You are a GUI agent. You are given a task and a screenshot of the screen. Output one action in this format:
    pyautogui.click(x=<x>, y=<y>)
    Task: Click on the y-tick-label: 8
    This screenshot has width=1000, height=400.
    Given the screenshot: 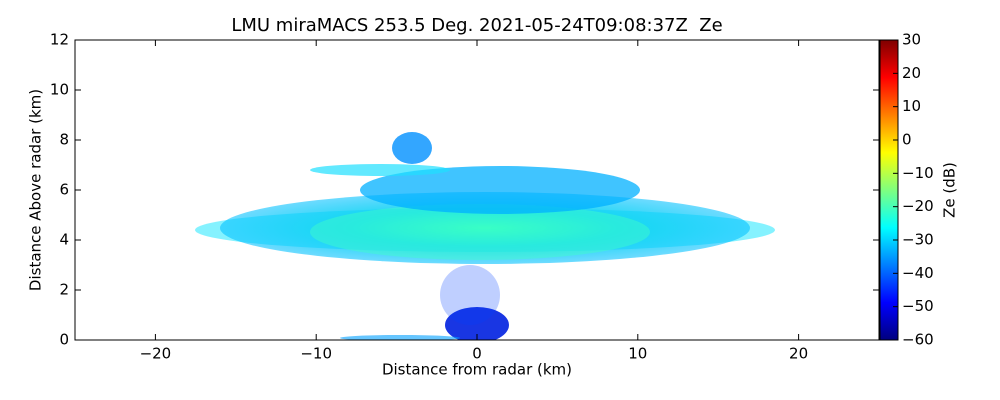 What is the action you would take?
    pyautogui.click(x=64, y=140)
    